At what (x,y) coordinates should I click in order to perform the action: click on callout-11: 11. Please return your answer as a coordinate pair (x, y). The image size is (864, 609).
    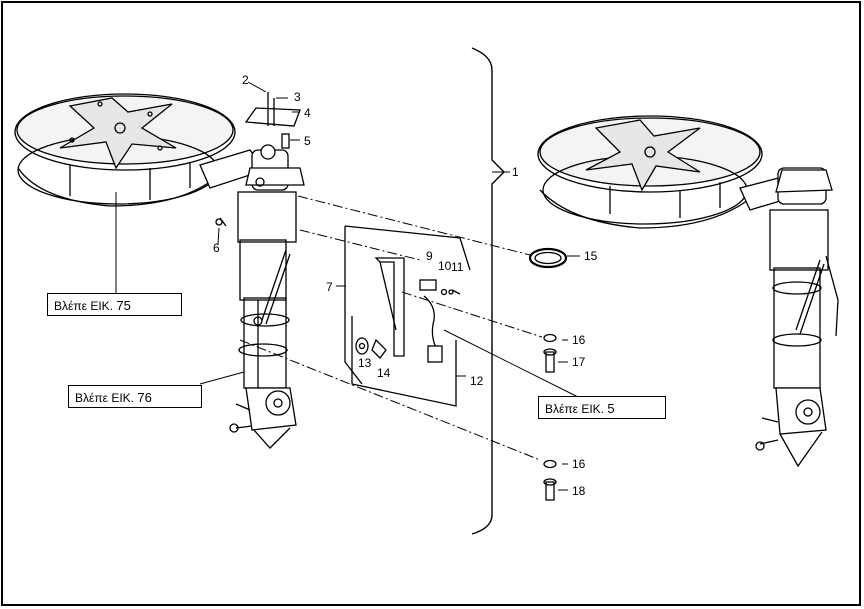
    Looking at the image, I should click on (457, 267).